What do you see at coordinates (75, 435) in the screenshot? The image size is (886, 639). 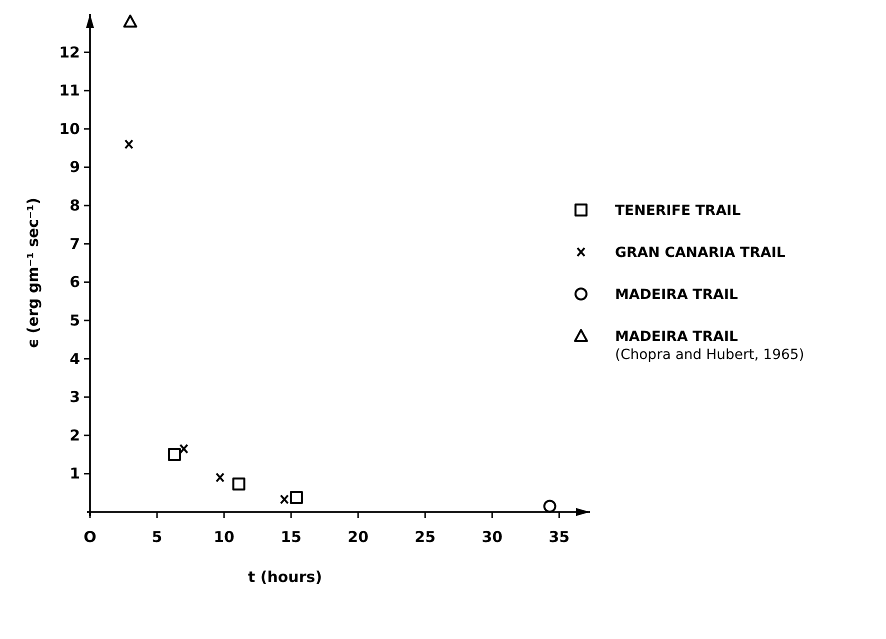 I see `y-tick-label: 2` at bounding box center [75, 435].